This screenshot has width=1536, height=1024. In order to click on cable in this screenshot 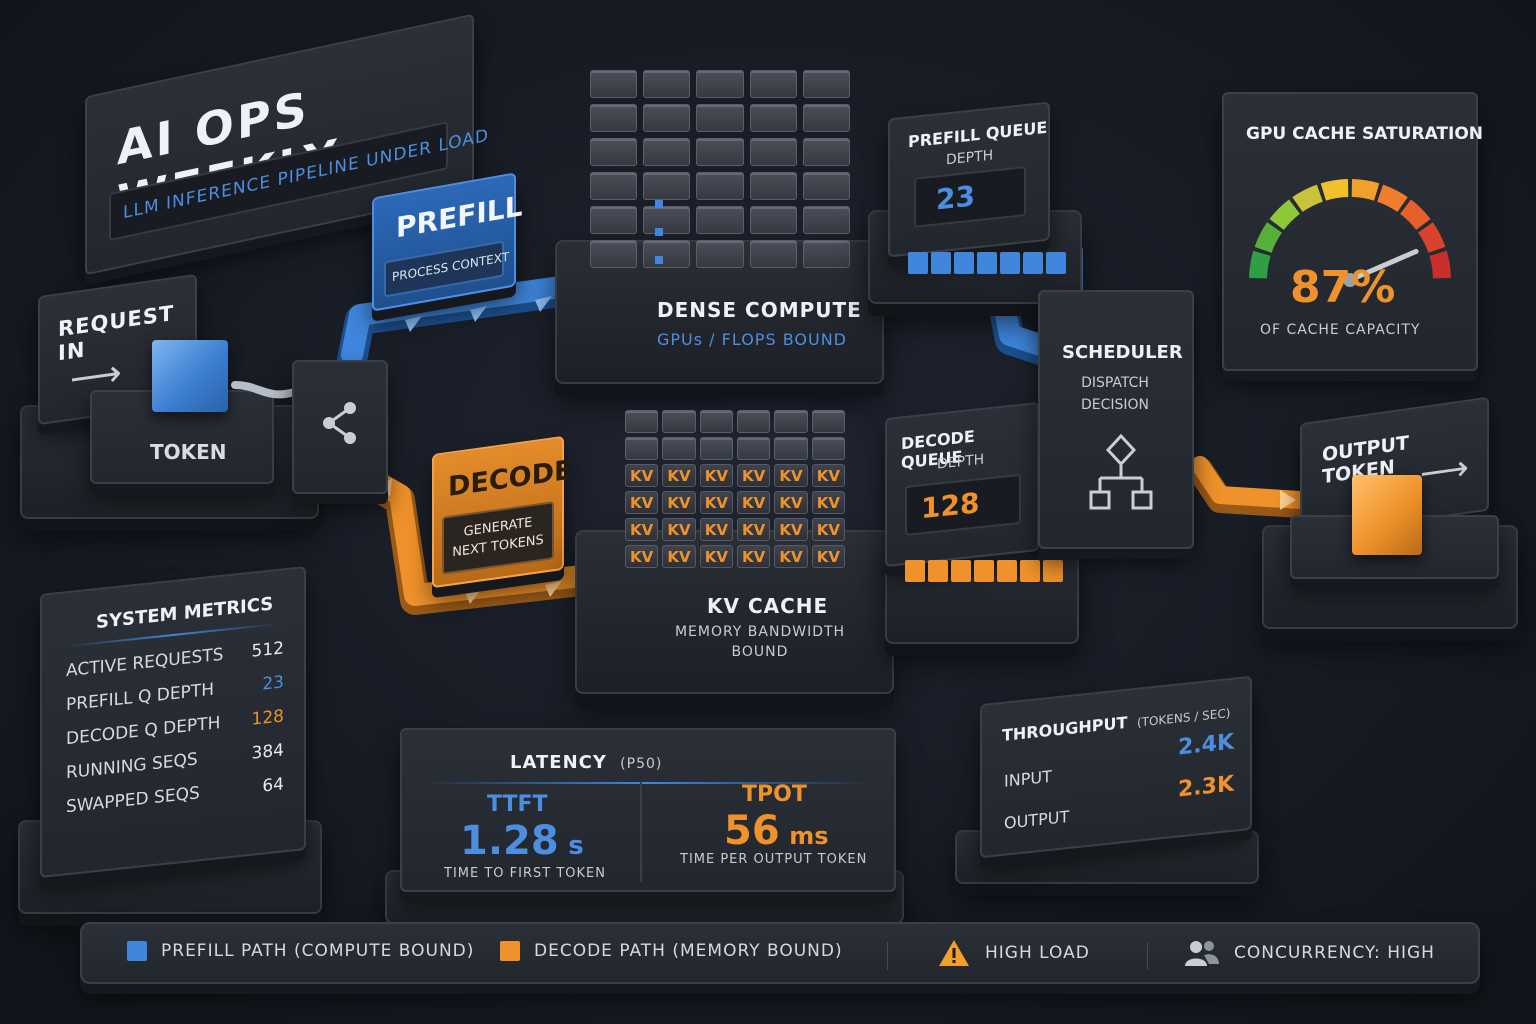, I will do `click(265, 390)`.